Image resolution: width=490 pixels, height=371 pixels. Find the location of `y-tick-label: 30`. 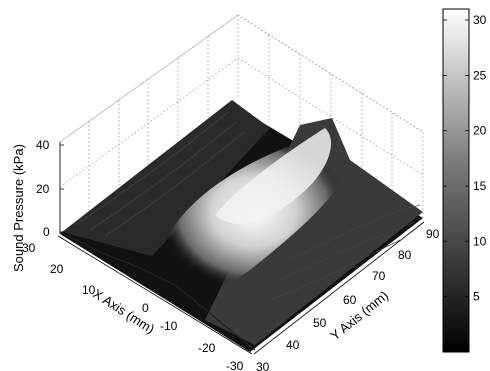

y-tick-label: 30 is located at coordinates (263, 365).